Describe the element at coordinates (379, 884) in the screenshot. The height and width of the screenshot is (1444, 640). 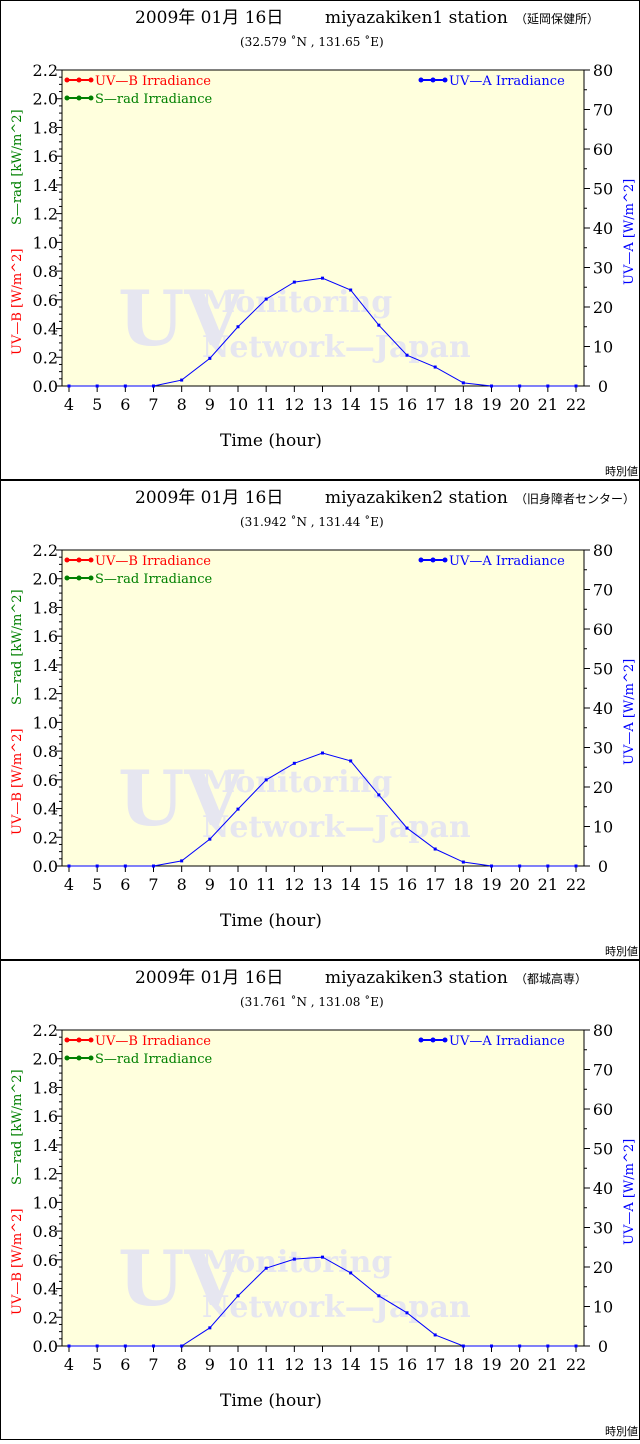
I see `x-tick-label: 15` at that location.